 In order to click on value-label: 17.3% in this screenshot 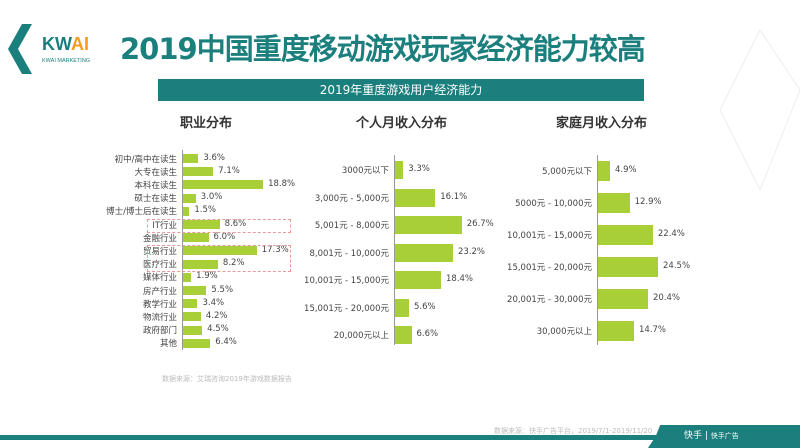, I will do `click(275, 249)`.